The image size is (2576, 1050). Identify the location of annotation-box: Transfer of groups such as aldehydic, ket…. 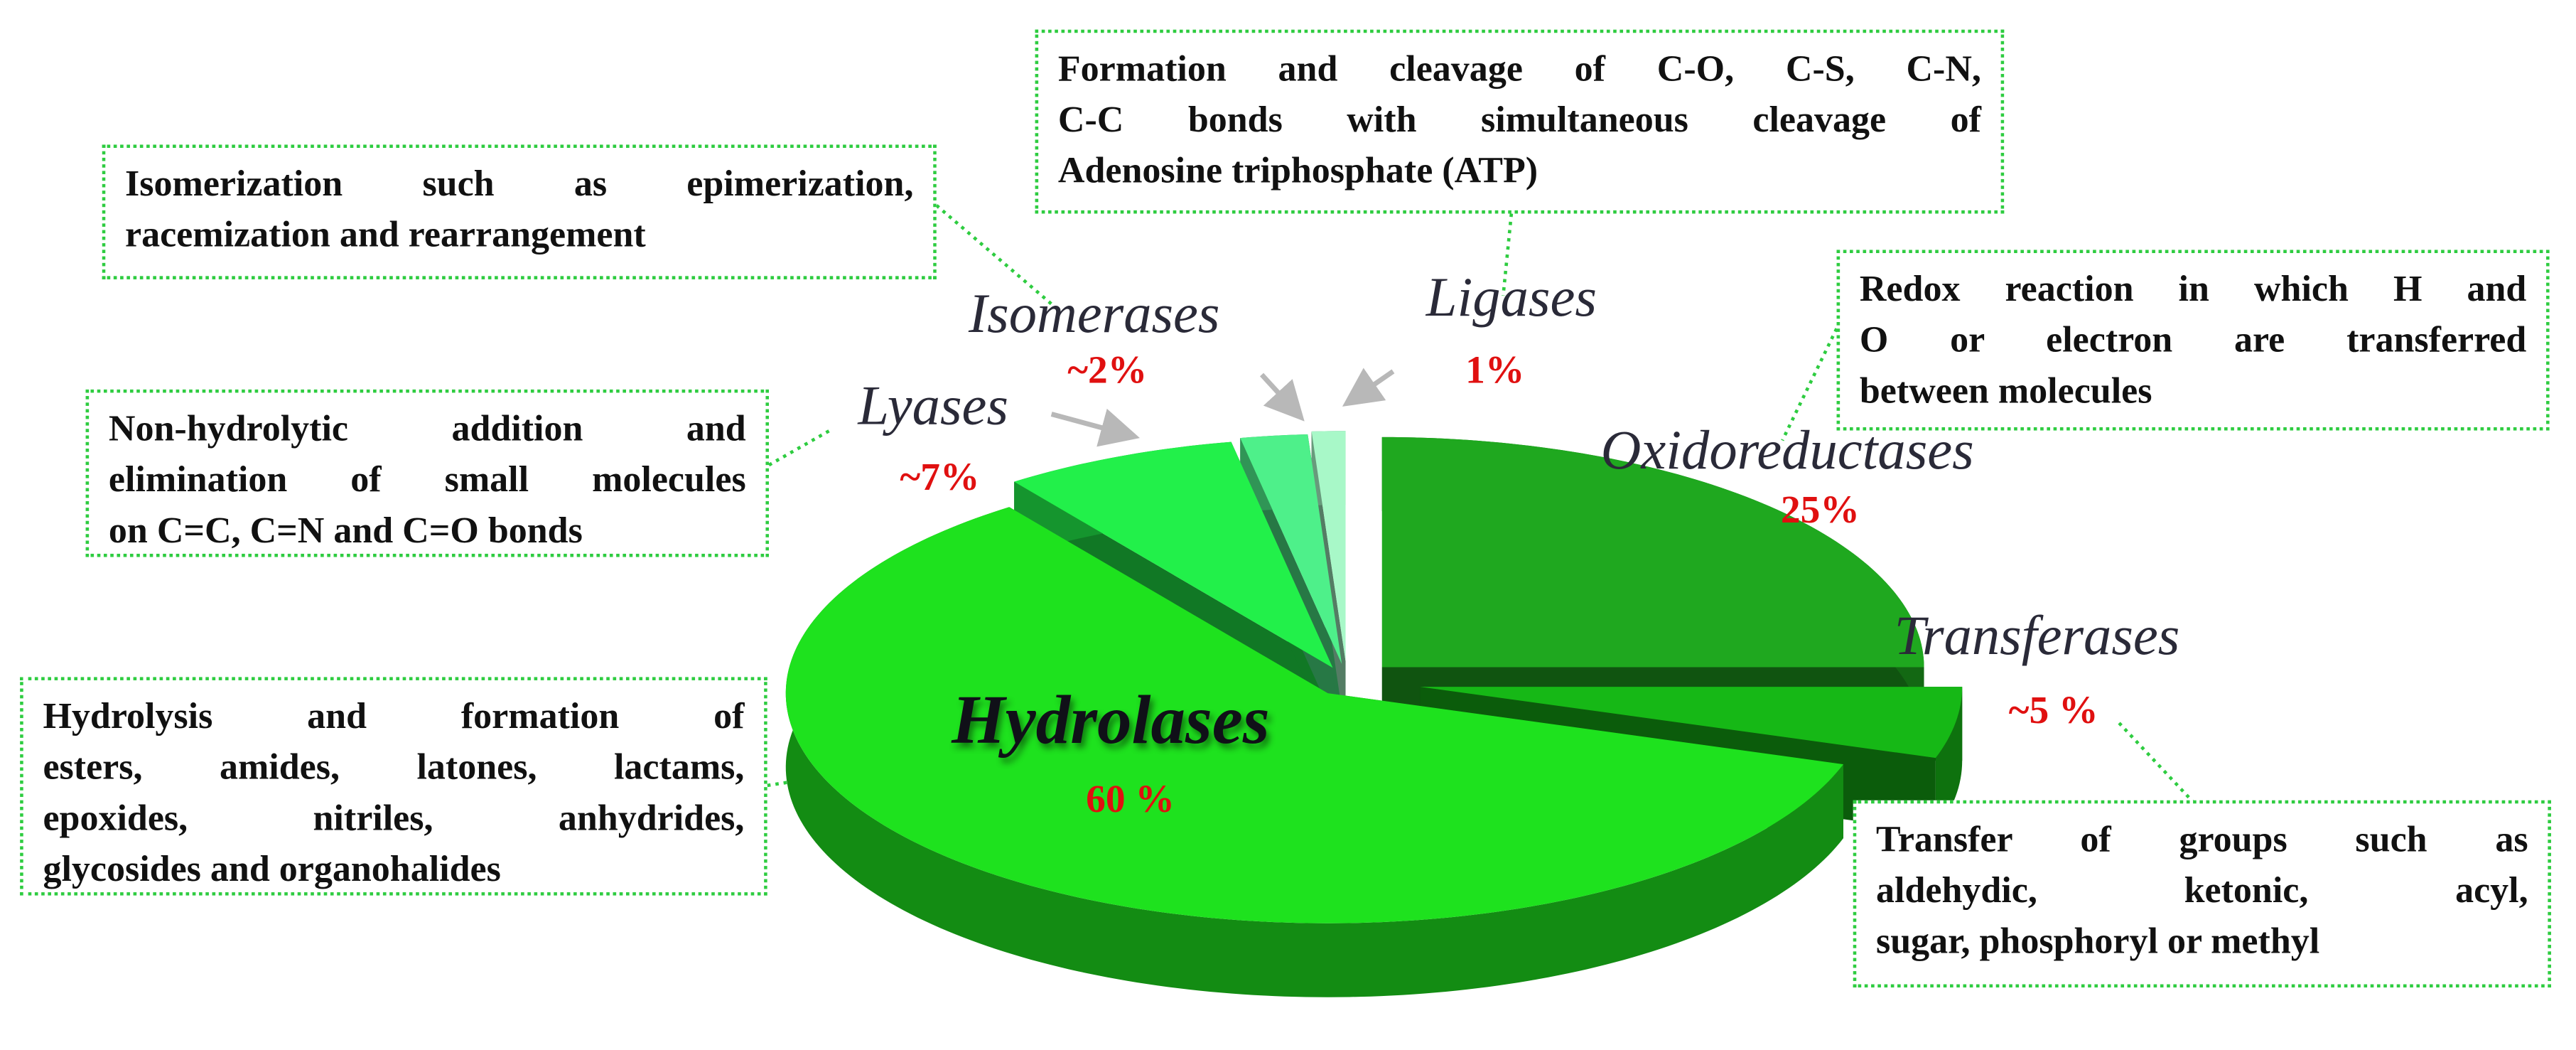
(2202, 894).